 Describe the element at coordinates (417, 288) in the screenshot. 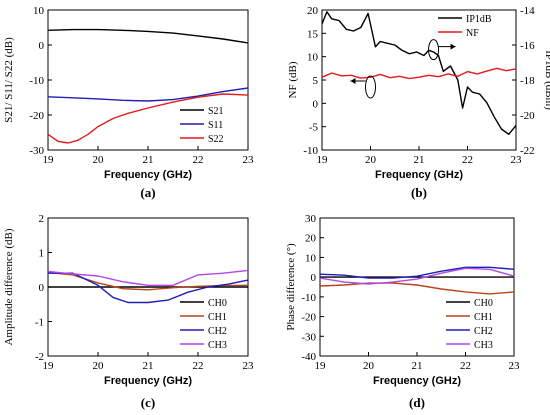

I see `series-line-ch1` at that location.